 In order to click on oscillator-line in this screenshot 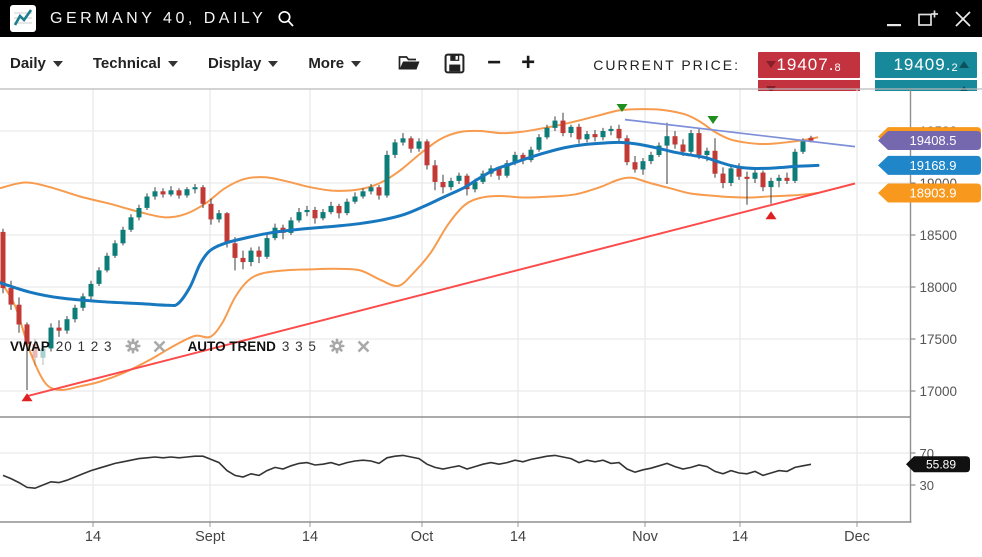, I will do `click(407, 472)`.